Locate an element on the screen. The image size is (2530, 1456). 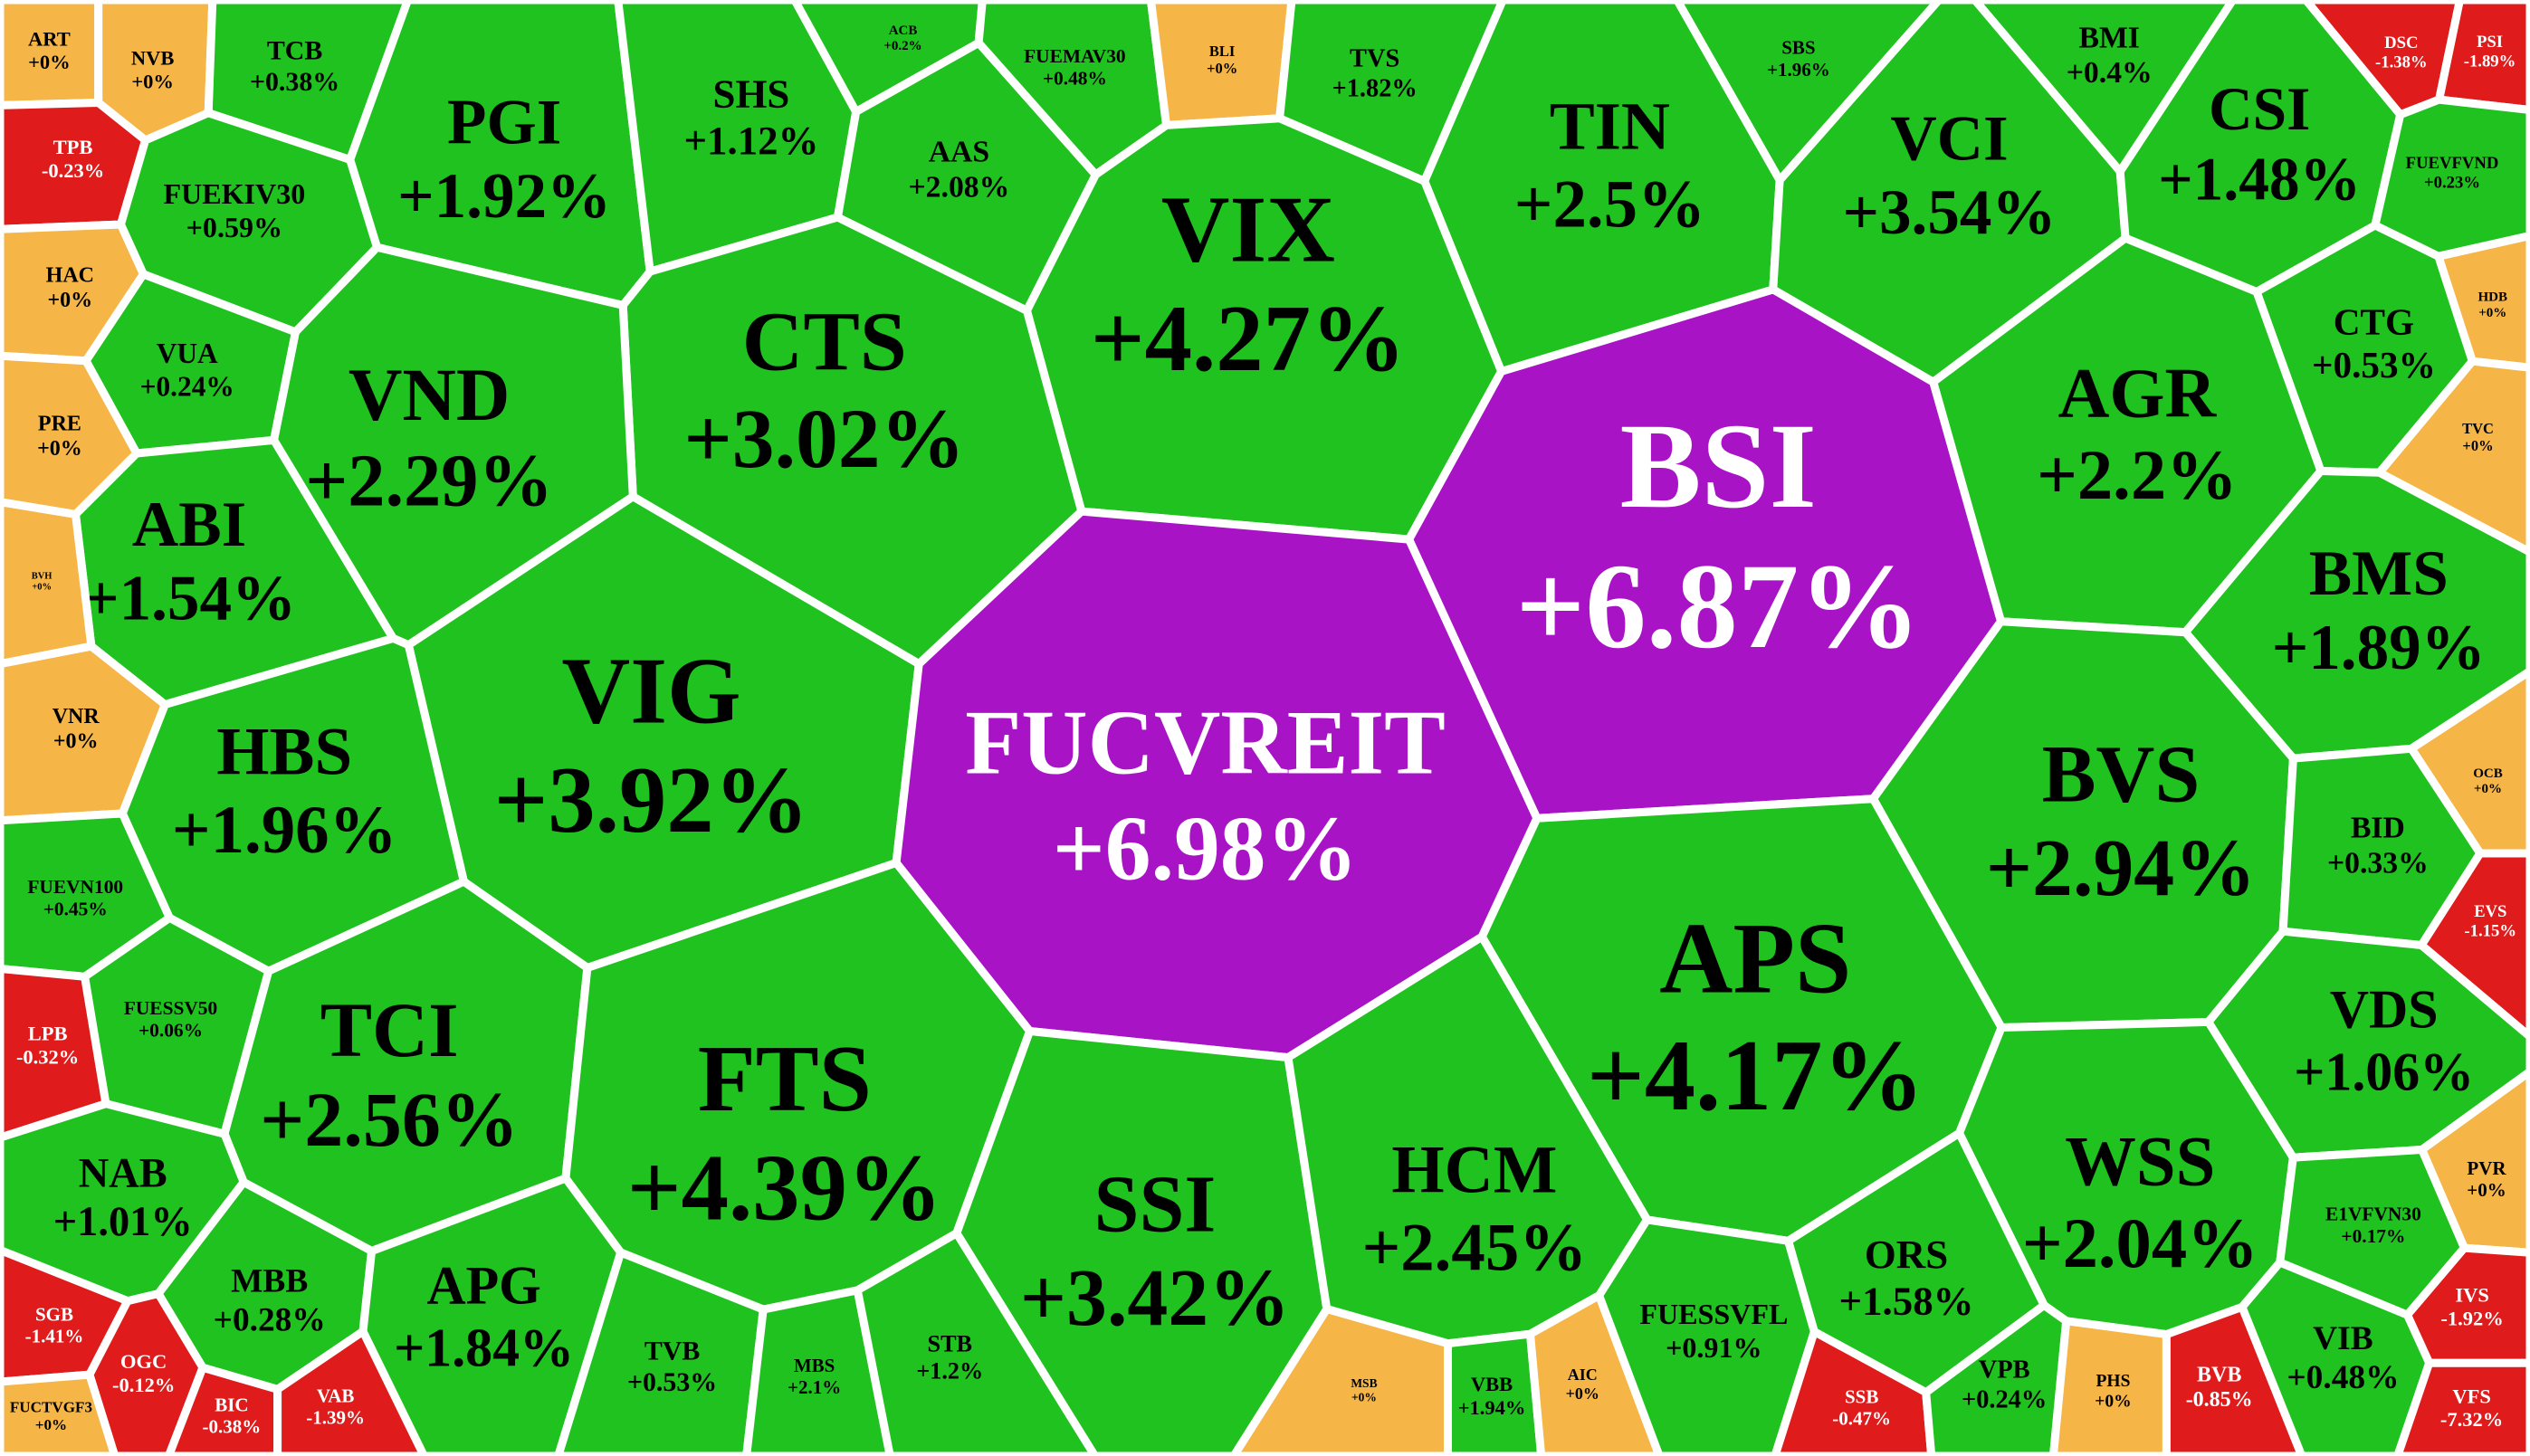
change-label: +3.92% is located at coordinates (651, 800).